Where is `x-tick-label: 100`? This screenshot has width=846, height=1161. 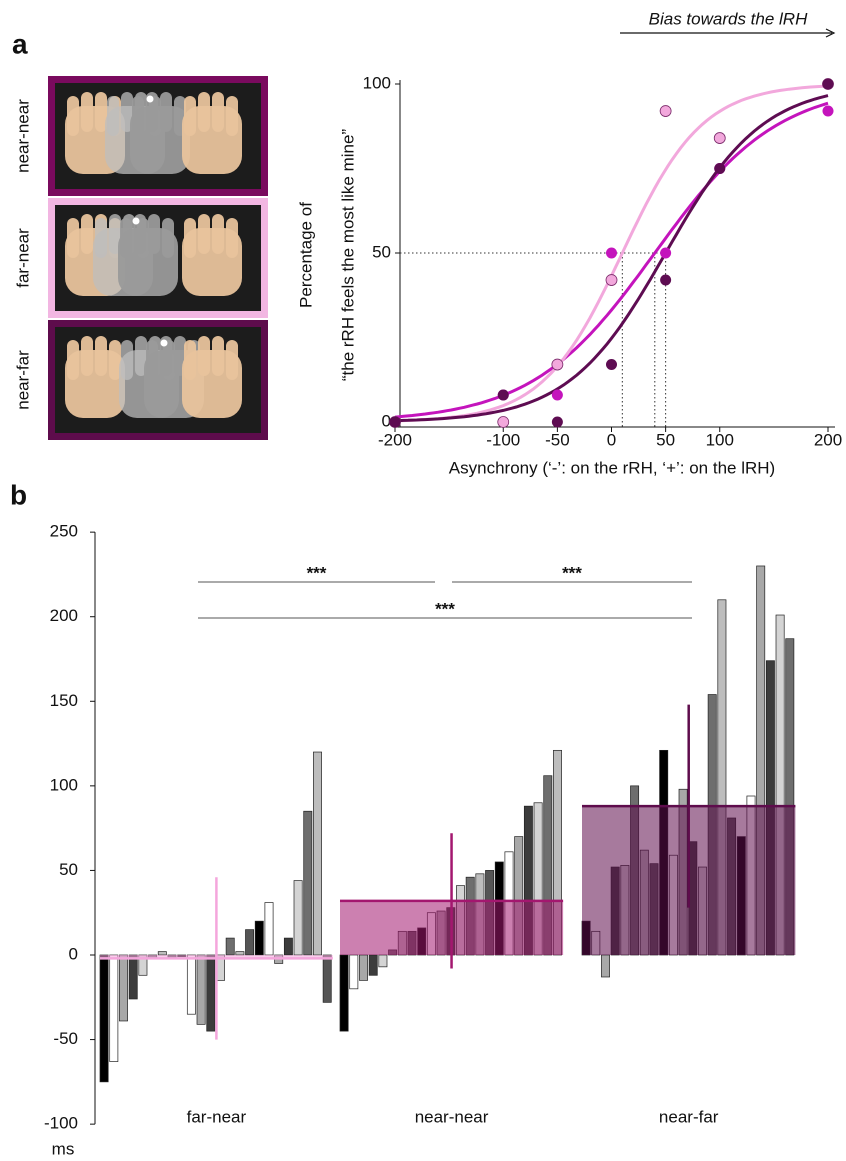
x-tick-label: 100 is located at coordinates (720, 439).